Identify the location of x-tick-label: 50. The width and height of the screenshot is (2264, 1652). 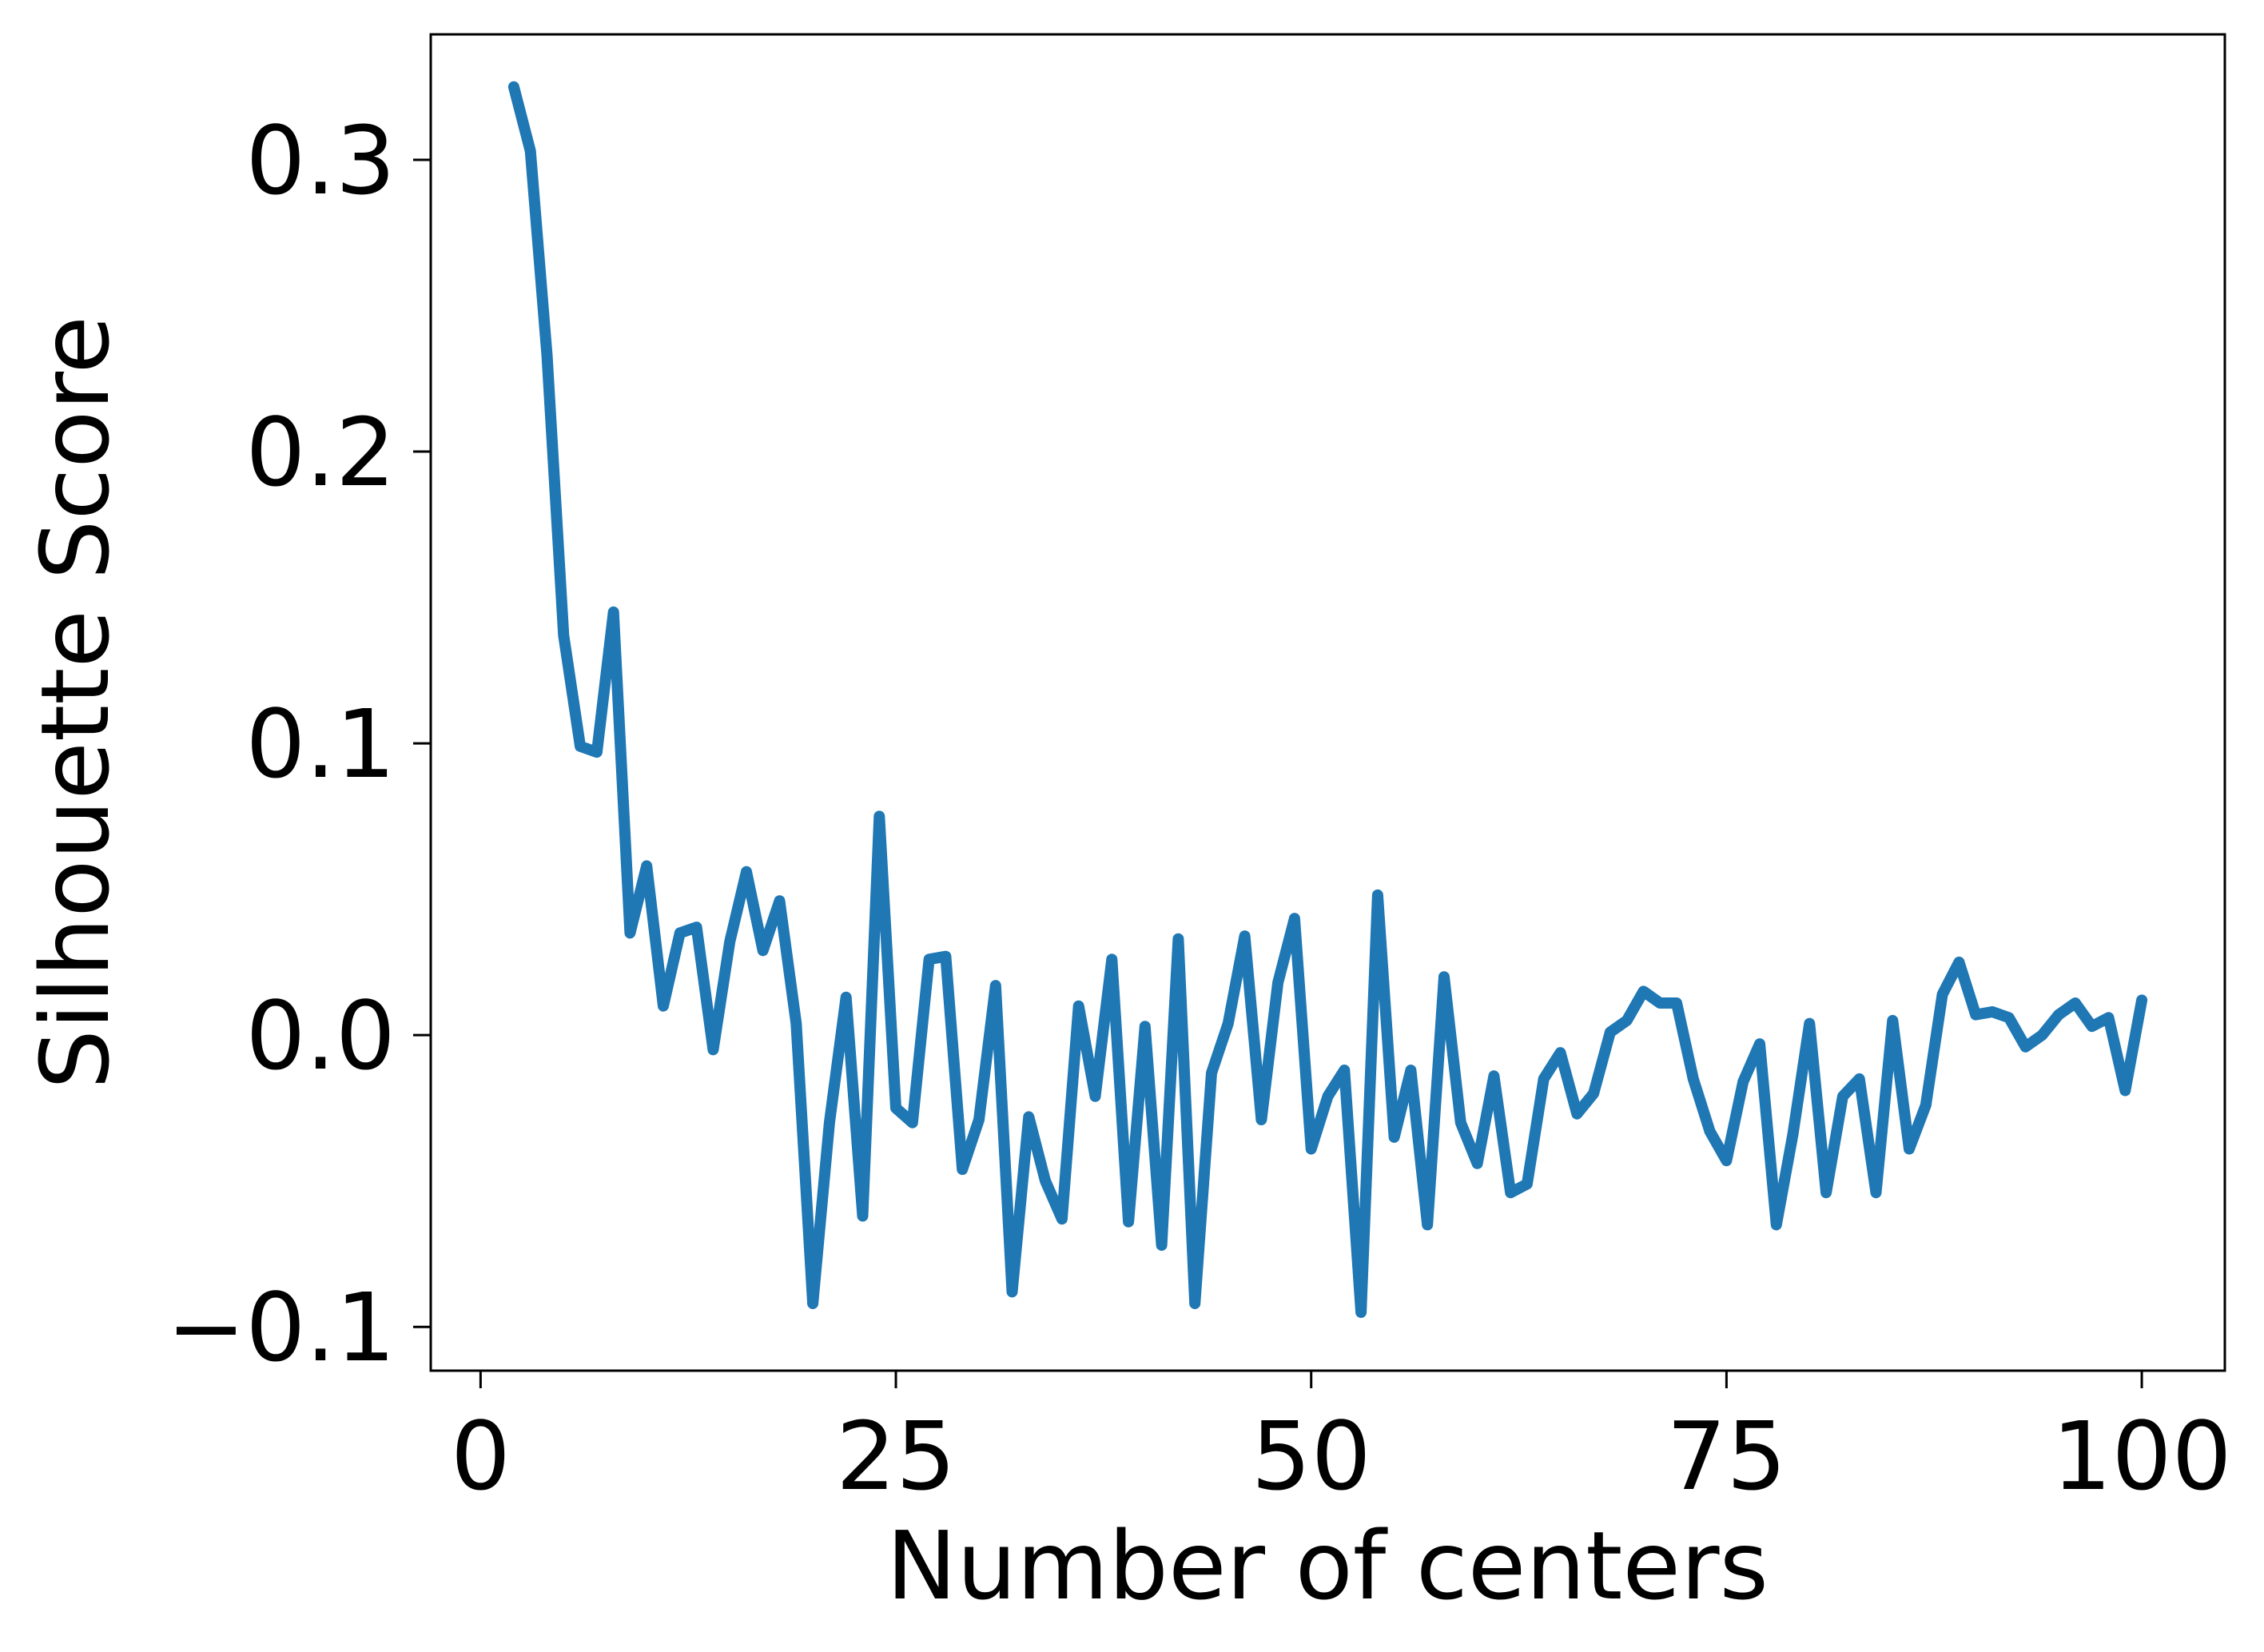
(1311, 1456).